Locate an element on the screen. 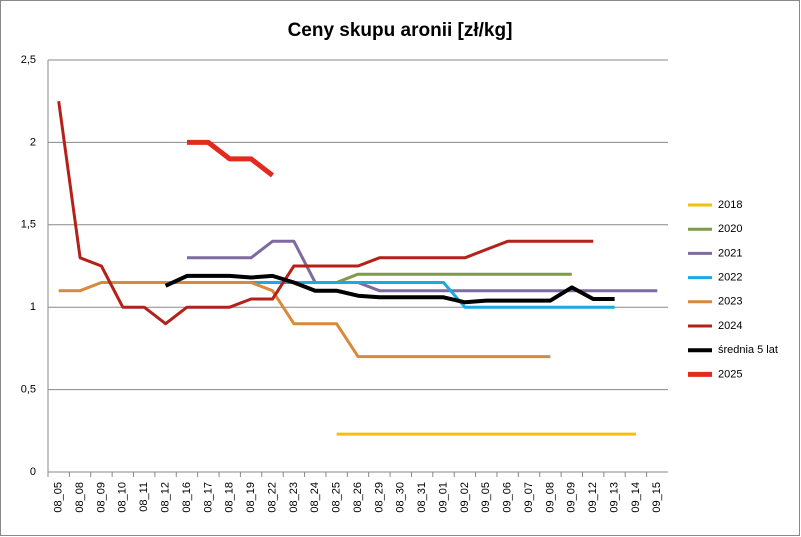 This screenshot has width=801, height=537. x-tick-label: 08_26 is located at coordinates (358, 497).